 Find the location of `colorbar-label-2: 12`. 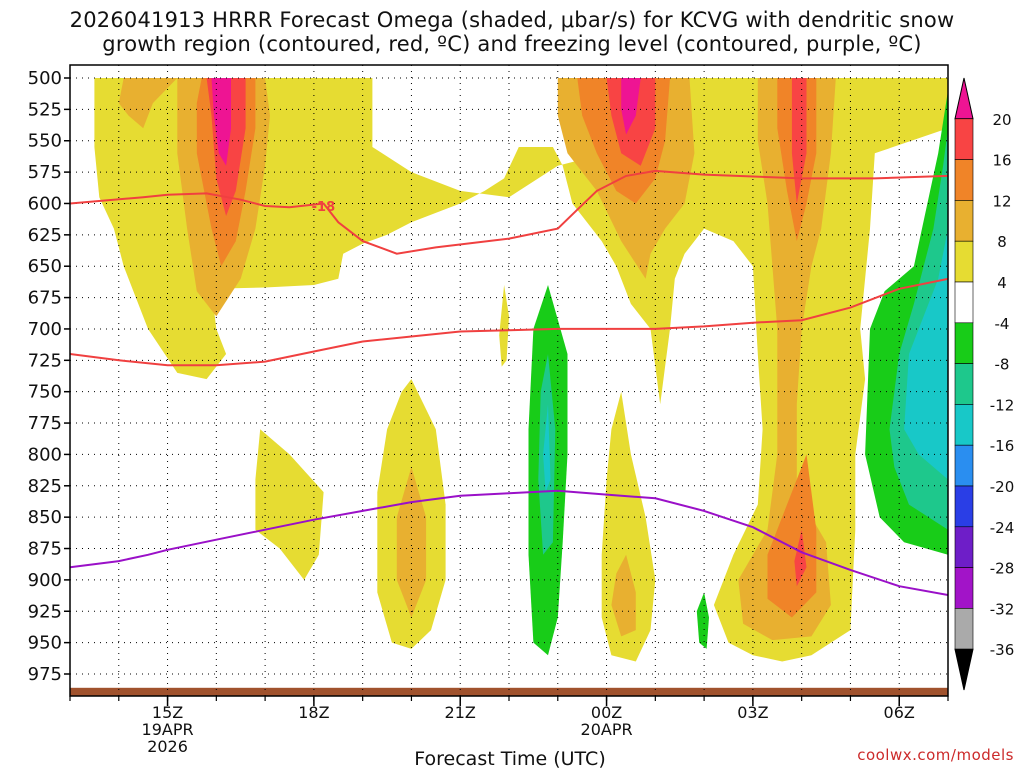

colorbar-label-2: 12 is located at coordinates (1001, 201).